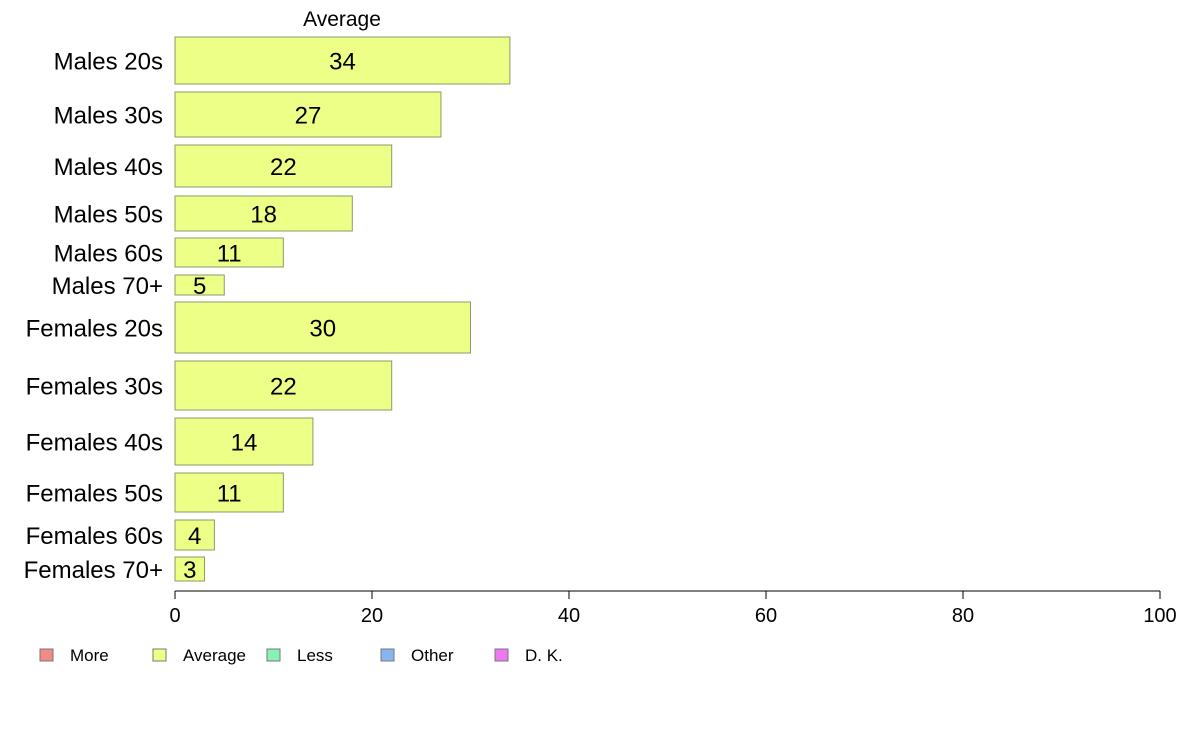 This screenshot has height=736, width=1188. What do you see at coordinates (94, 536) in the screenshot?
I see `category-label: Females 60s` at bounding box center [94, 536].